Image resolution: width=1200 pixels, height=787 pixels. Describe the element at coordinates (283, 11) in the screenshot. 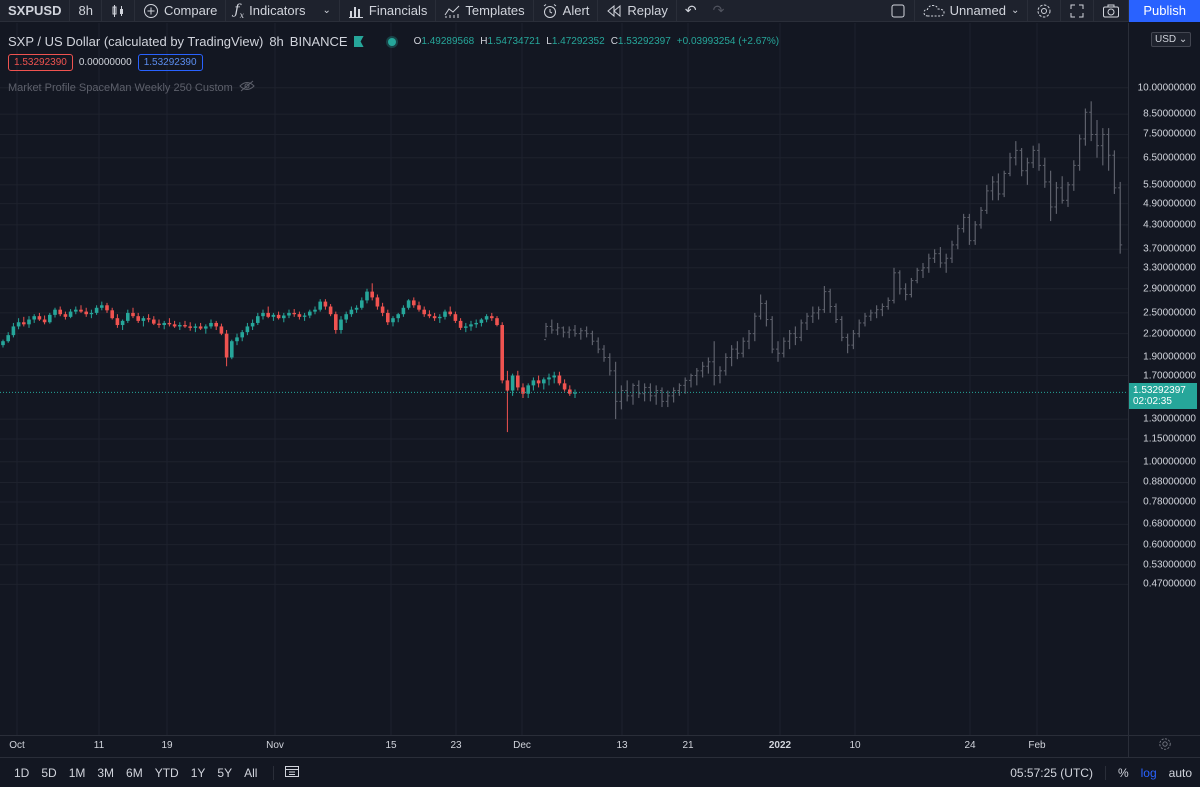

I see `indicators-button: ƒx Indicators ⌄` at that location.